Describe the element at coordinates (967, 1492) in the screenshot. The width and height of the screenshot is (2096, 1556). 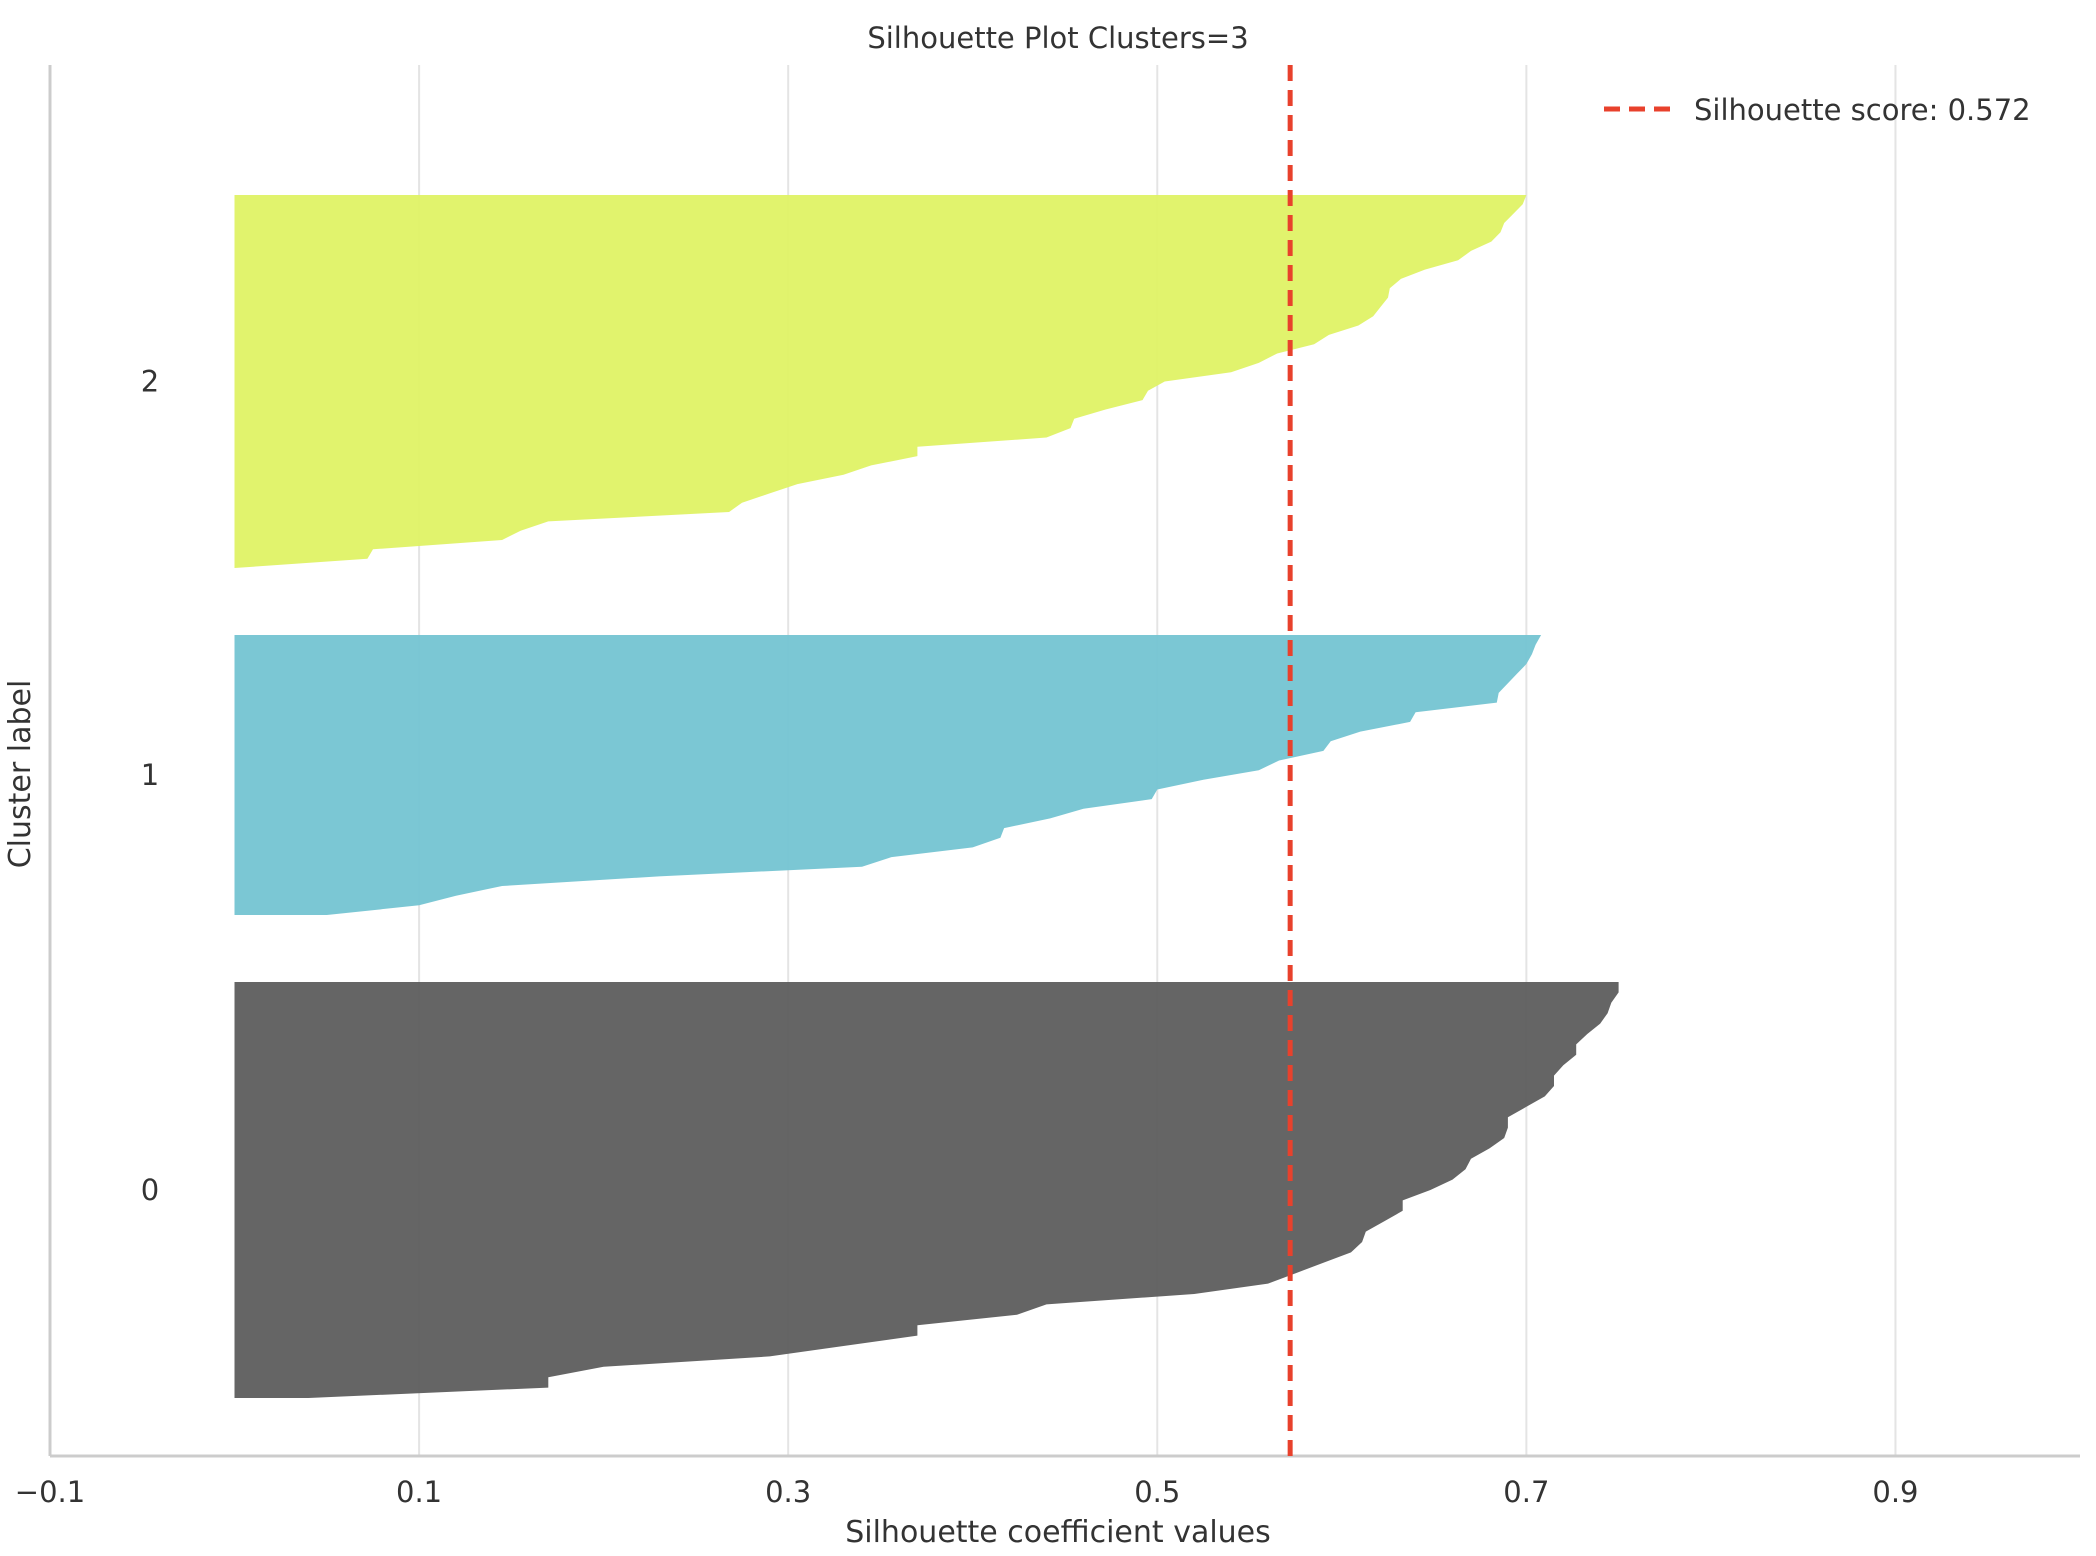
I see `x-tick-labels: −0.1 0.1 0.3 0.5 0.7 0.9` at that location.